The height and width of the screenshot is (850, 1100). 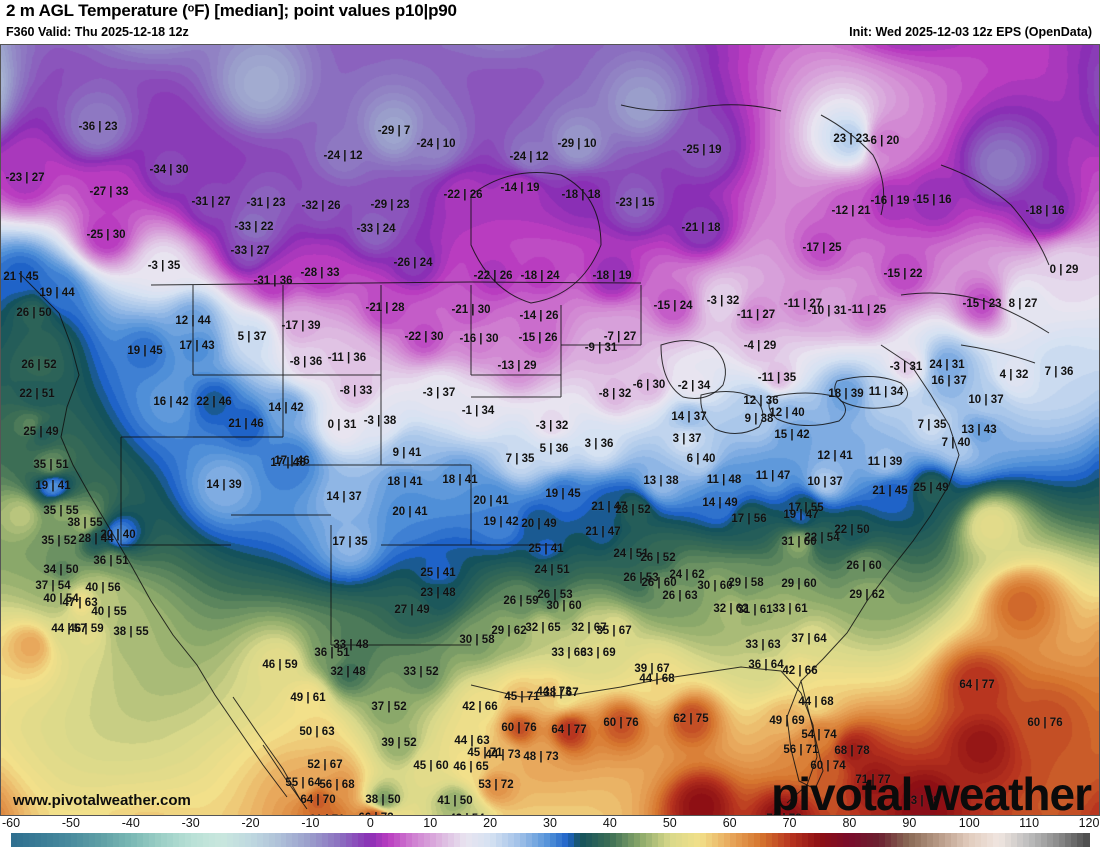 What do you see at coordinates (130, 823) in the screenshot?
I see `colorbar-tick: -40` at bounding box center [130, 823].